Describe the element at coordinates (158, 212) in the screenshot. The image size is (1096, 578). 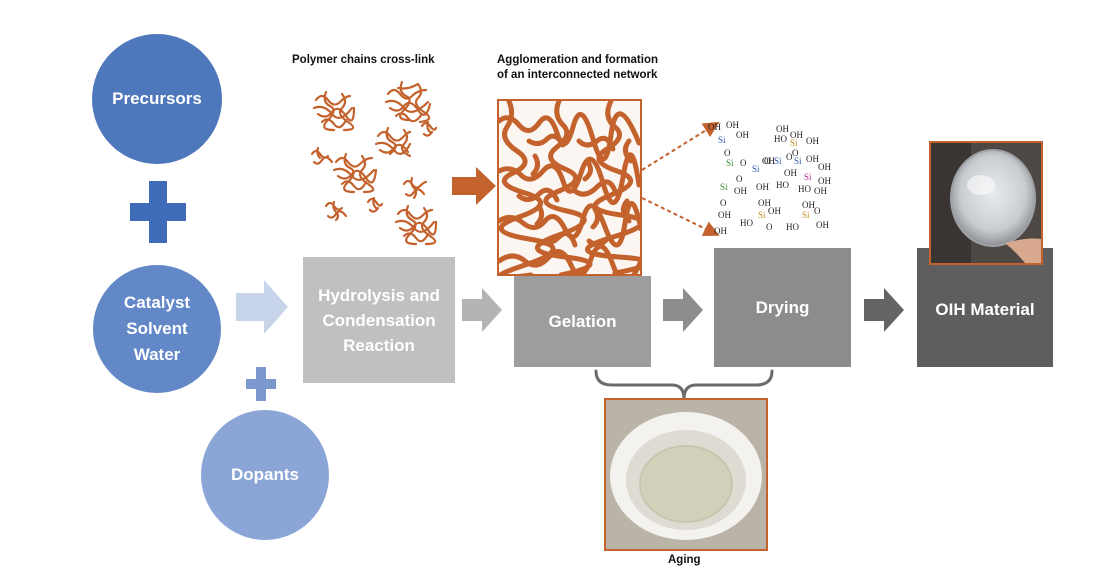
I see `plus-icon-large` at that location.